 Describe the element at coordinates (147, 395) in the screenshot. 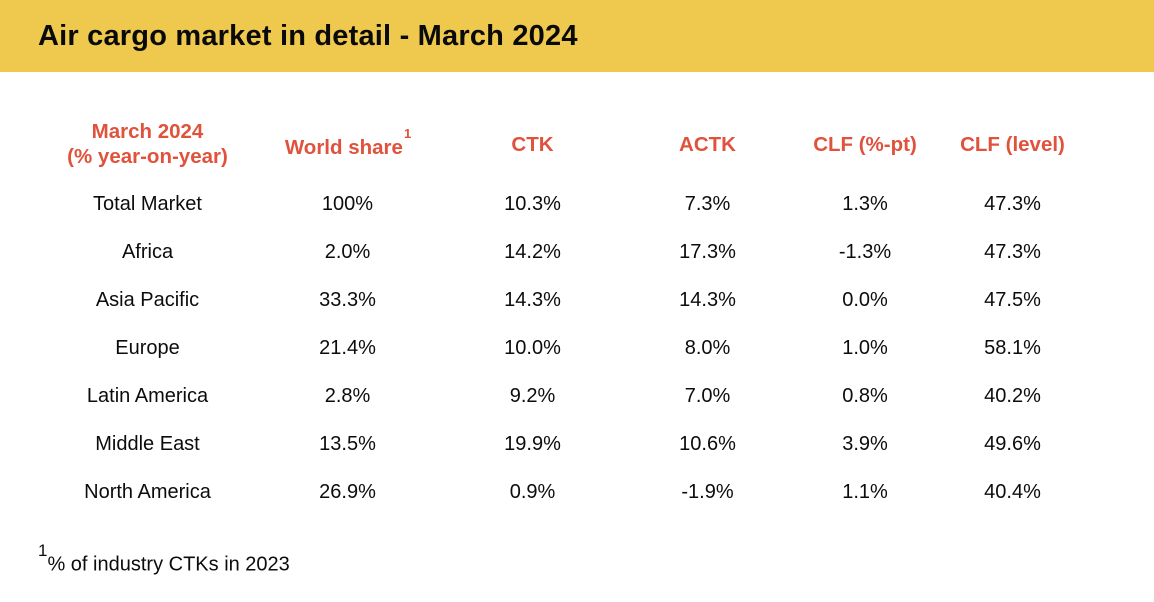

I see `region-cell: Latin America` at that location.